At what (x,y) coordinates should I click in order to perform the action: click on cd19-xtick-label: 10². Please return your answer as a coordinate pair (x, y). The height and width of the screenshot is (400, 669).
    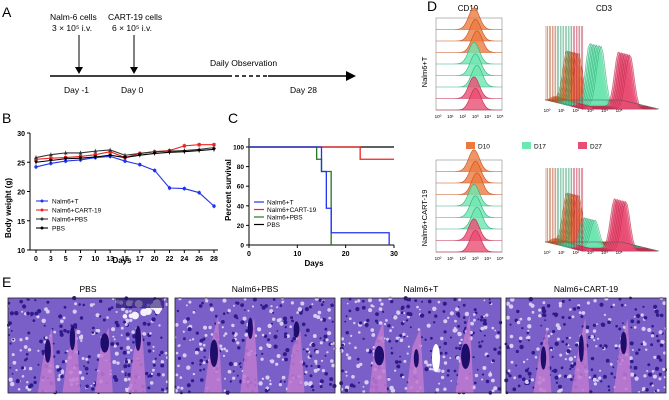
    Looking at the image, I should click on (463, 116).